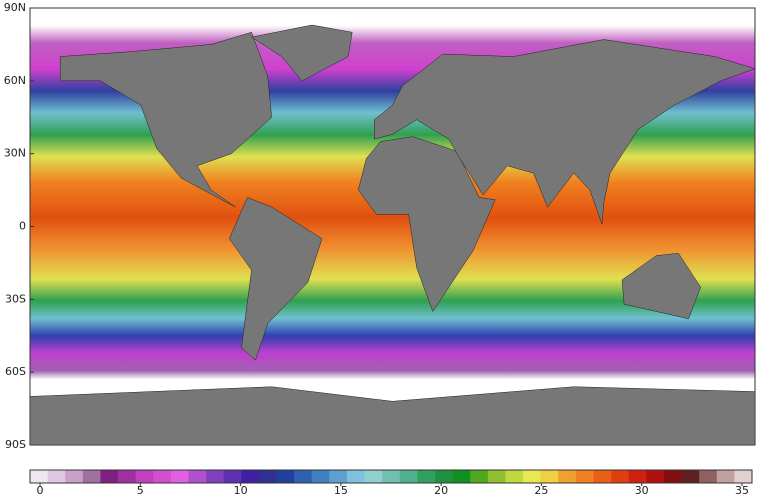  I want to click on colorbar: 0 5 10 15 20 25 30 35, so click(391, 483).